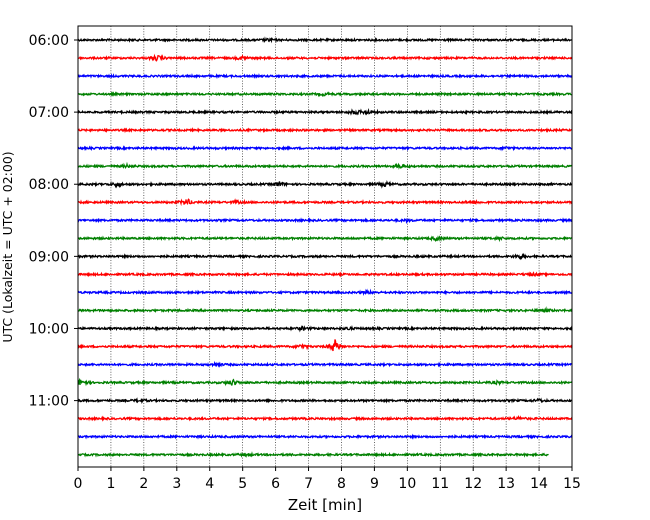 This screenshot has width=650, height=520. Describe the element at coordinates (49, 402) in the screenshot. I see `y-tick-label: 11:00` at that location.